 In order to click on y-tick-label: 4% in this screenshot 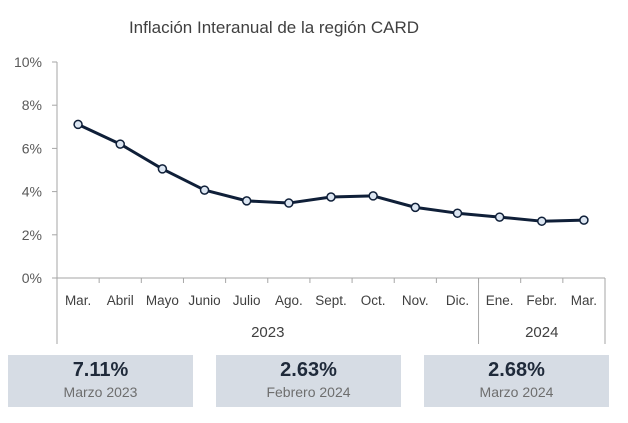, I will do `click(32, 192)`.